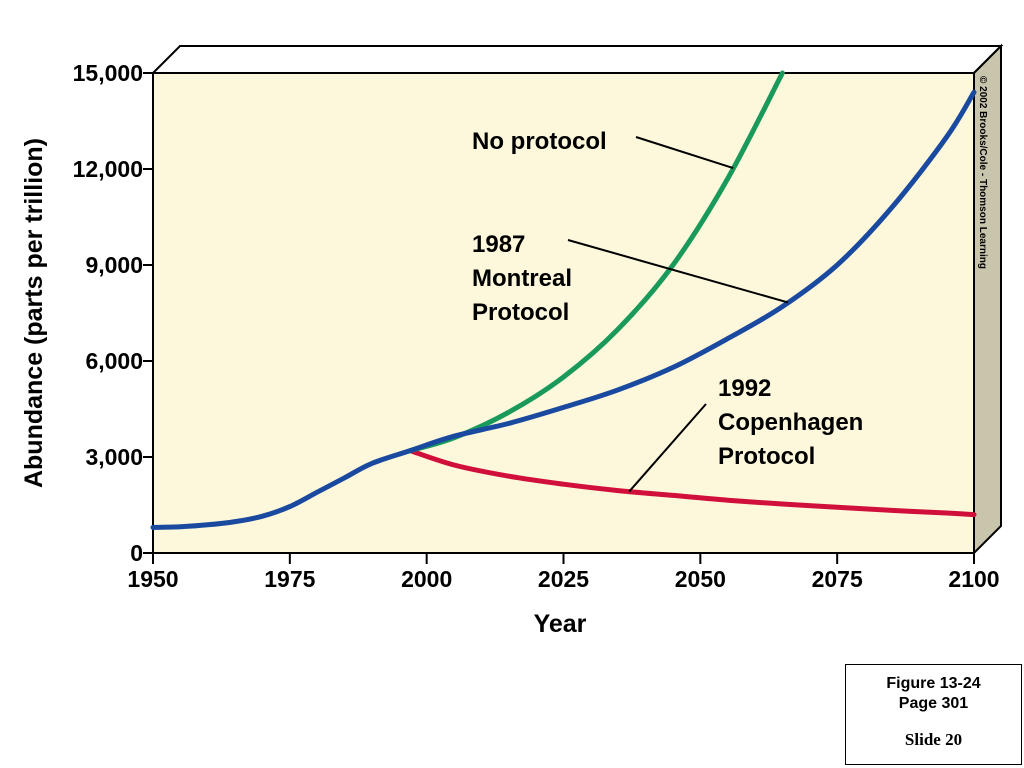 This screenshot has width=1024, height=768. I want to click on y-tick-label: 6,000, so click(114, 361).